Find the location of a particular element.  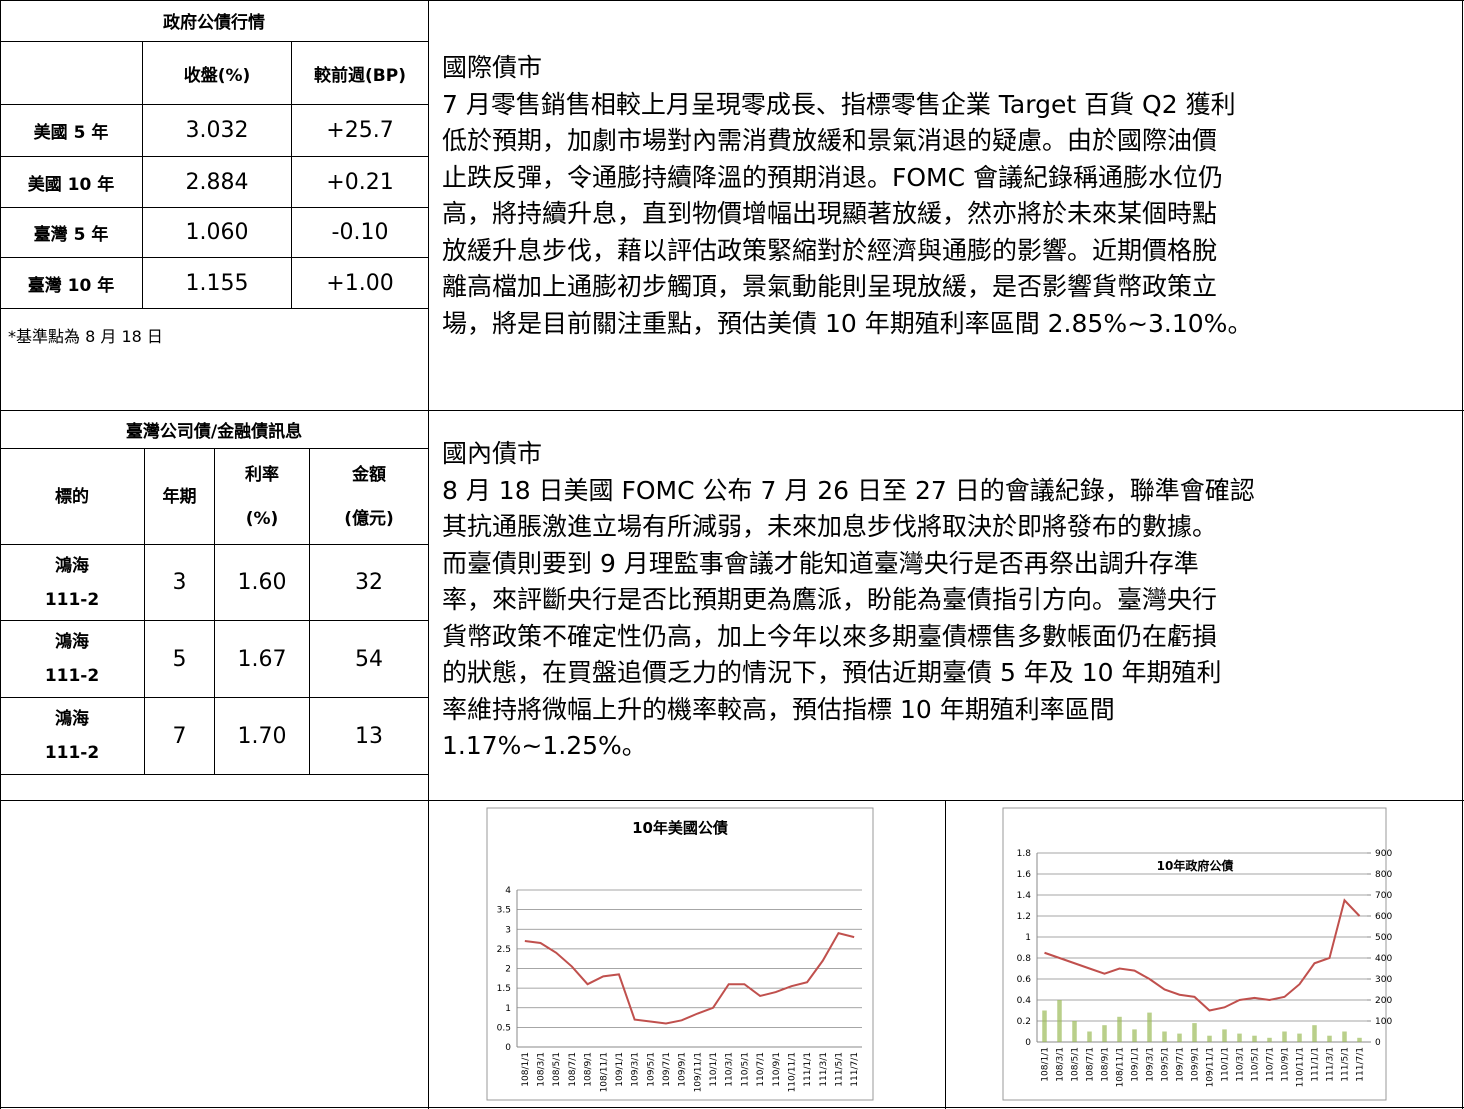

table-cell-text: 1.155 is located at coordinates (217, 283).